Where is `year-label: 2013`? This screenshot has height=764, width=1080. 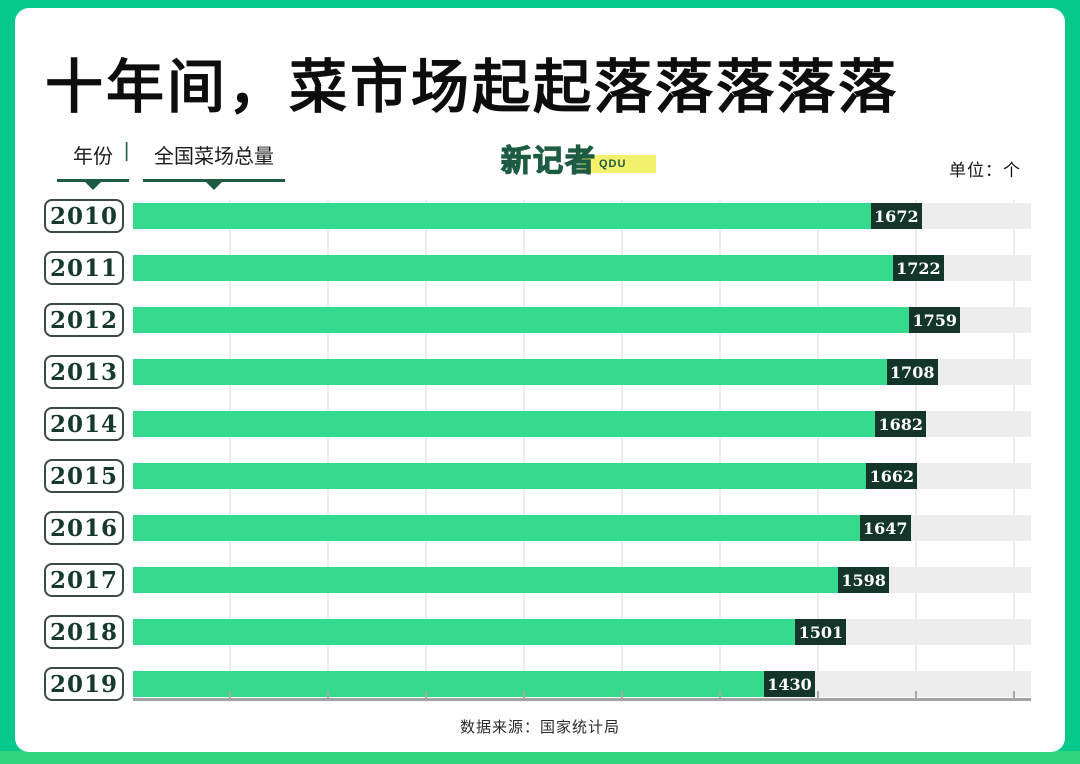 year-label: 2013 is located at coordinates (83, 372).